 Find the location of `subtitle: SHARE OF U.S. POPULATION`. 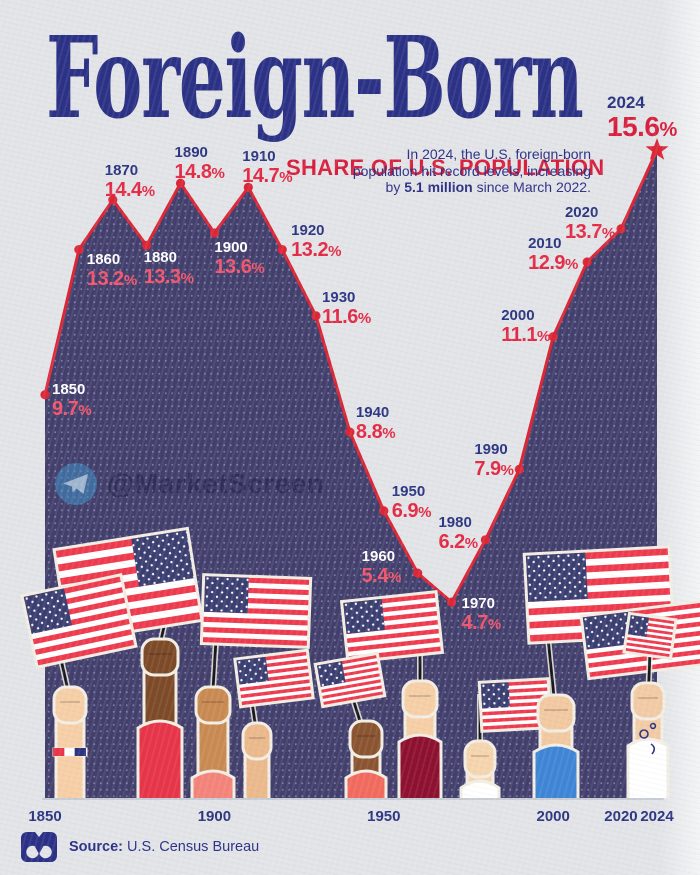

subtitle: SHARE OF U.S. POPULATION is located at coordinates (445, 167).